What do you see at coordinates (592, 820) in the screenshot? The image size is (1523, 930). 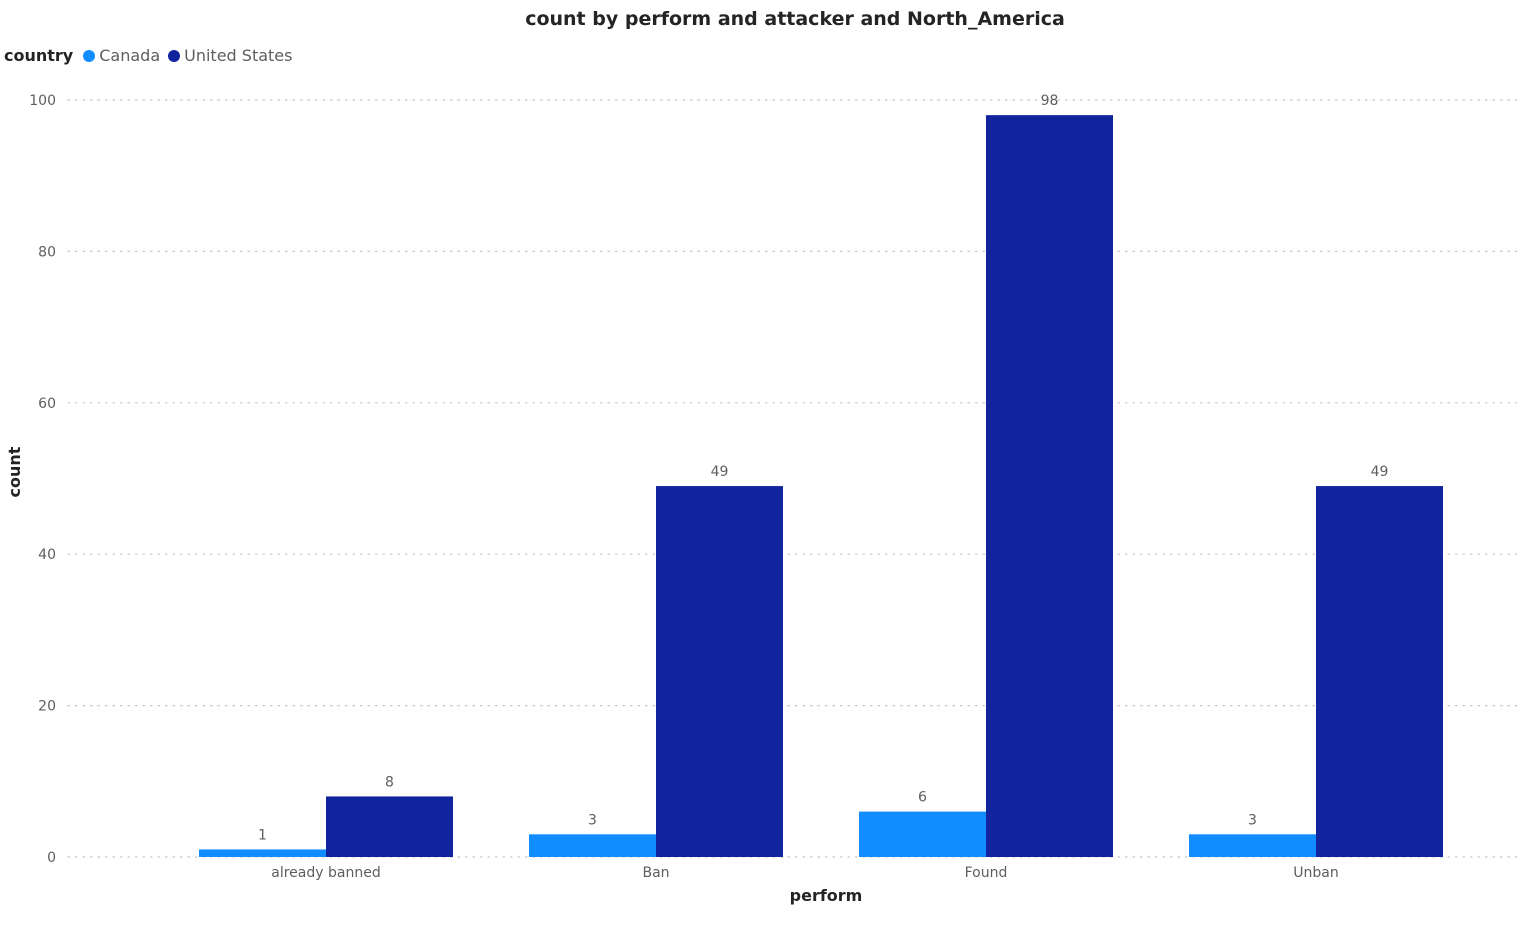 I see `data-label-canada-ban: 3` at bounding box center [592, 820].